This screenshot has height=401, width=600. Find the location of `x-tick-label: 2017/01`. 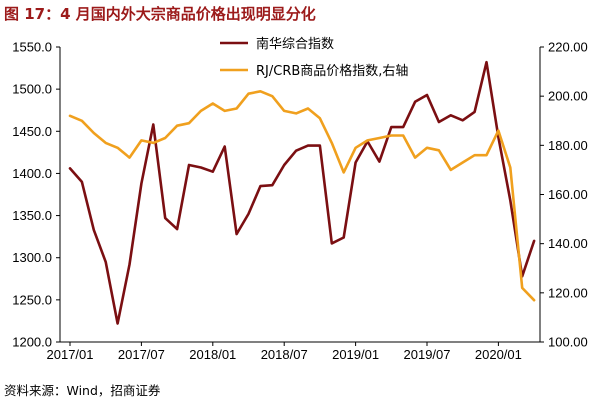

x-tick-label: 2017/01 is located at coordinates (70, 354).